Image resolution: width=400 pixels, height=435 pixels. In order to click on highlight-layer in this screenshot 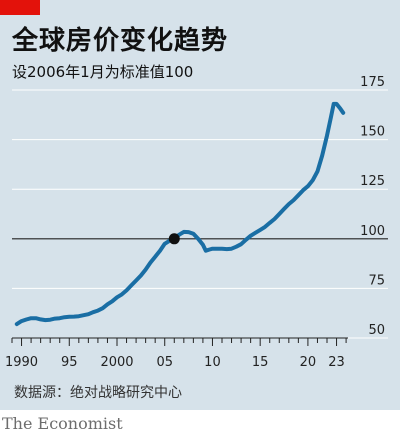, I will do `click(174, 239)`.